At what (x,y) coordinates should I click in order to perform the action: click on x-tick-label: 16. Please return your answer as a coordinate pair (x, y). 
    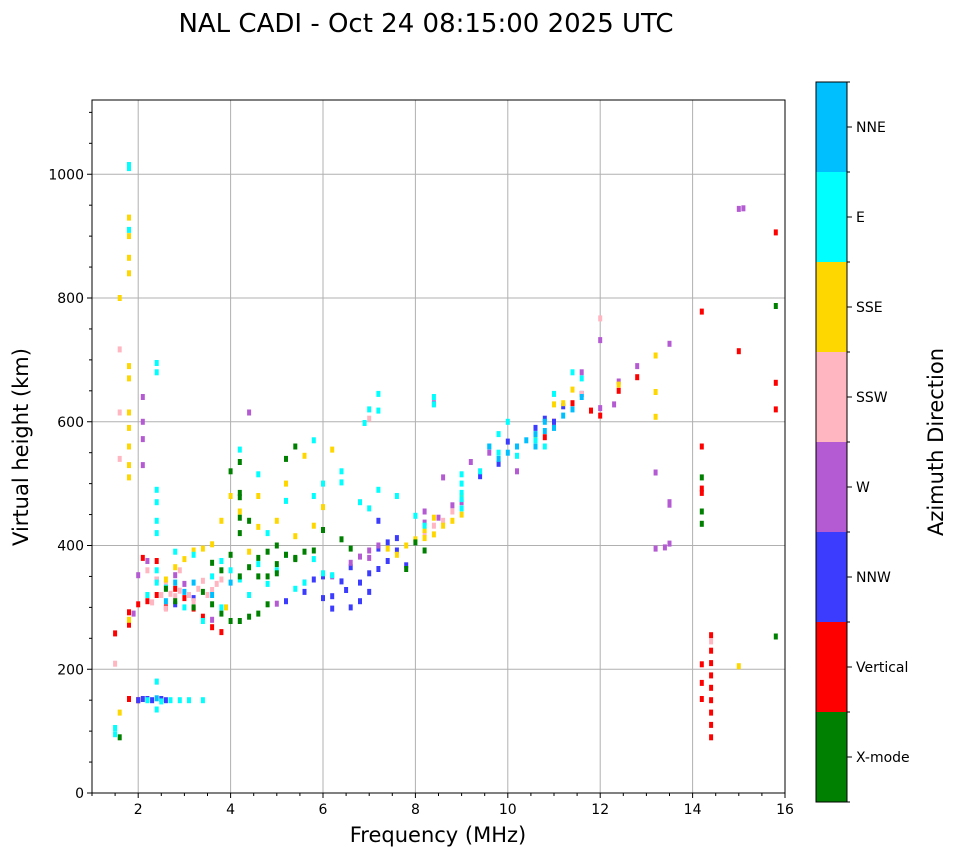
    Looking at the image, I should click on (785, 810).